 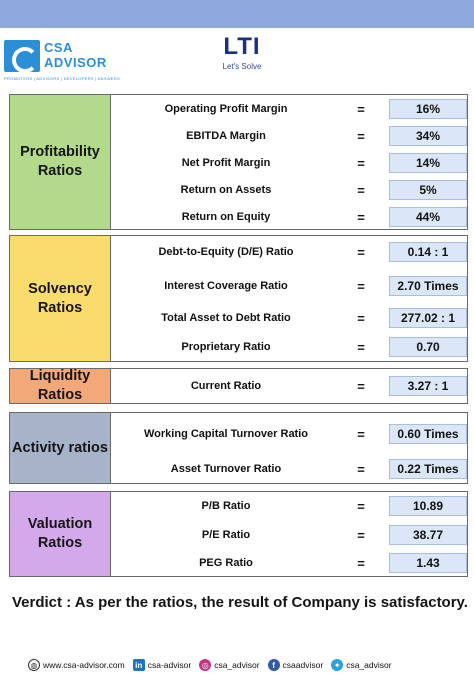 I want to click on csa-name-line2: ADVISOR, so click(x=75, y=62).